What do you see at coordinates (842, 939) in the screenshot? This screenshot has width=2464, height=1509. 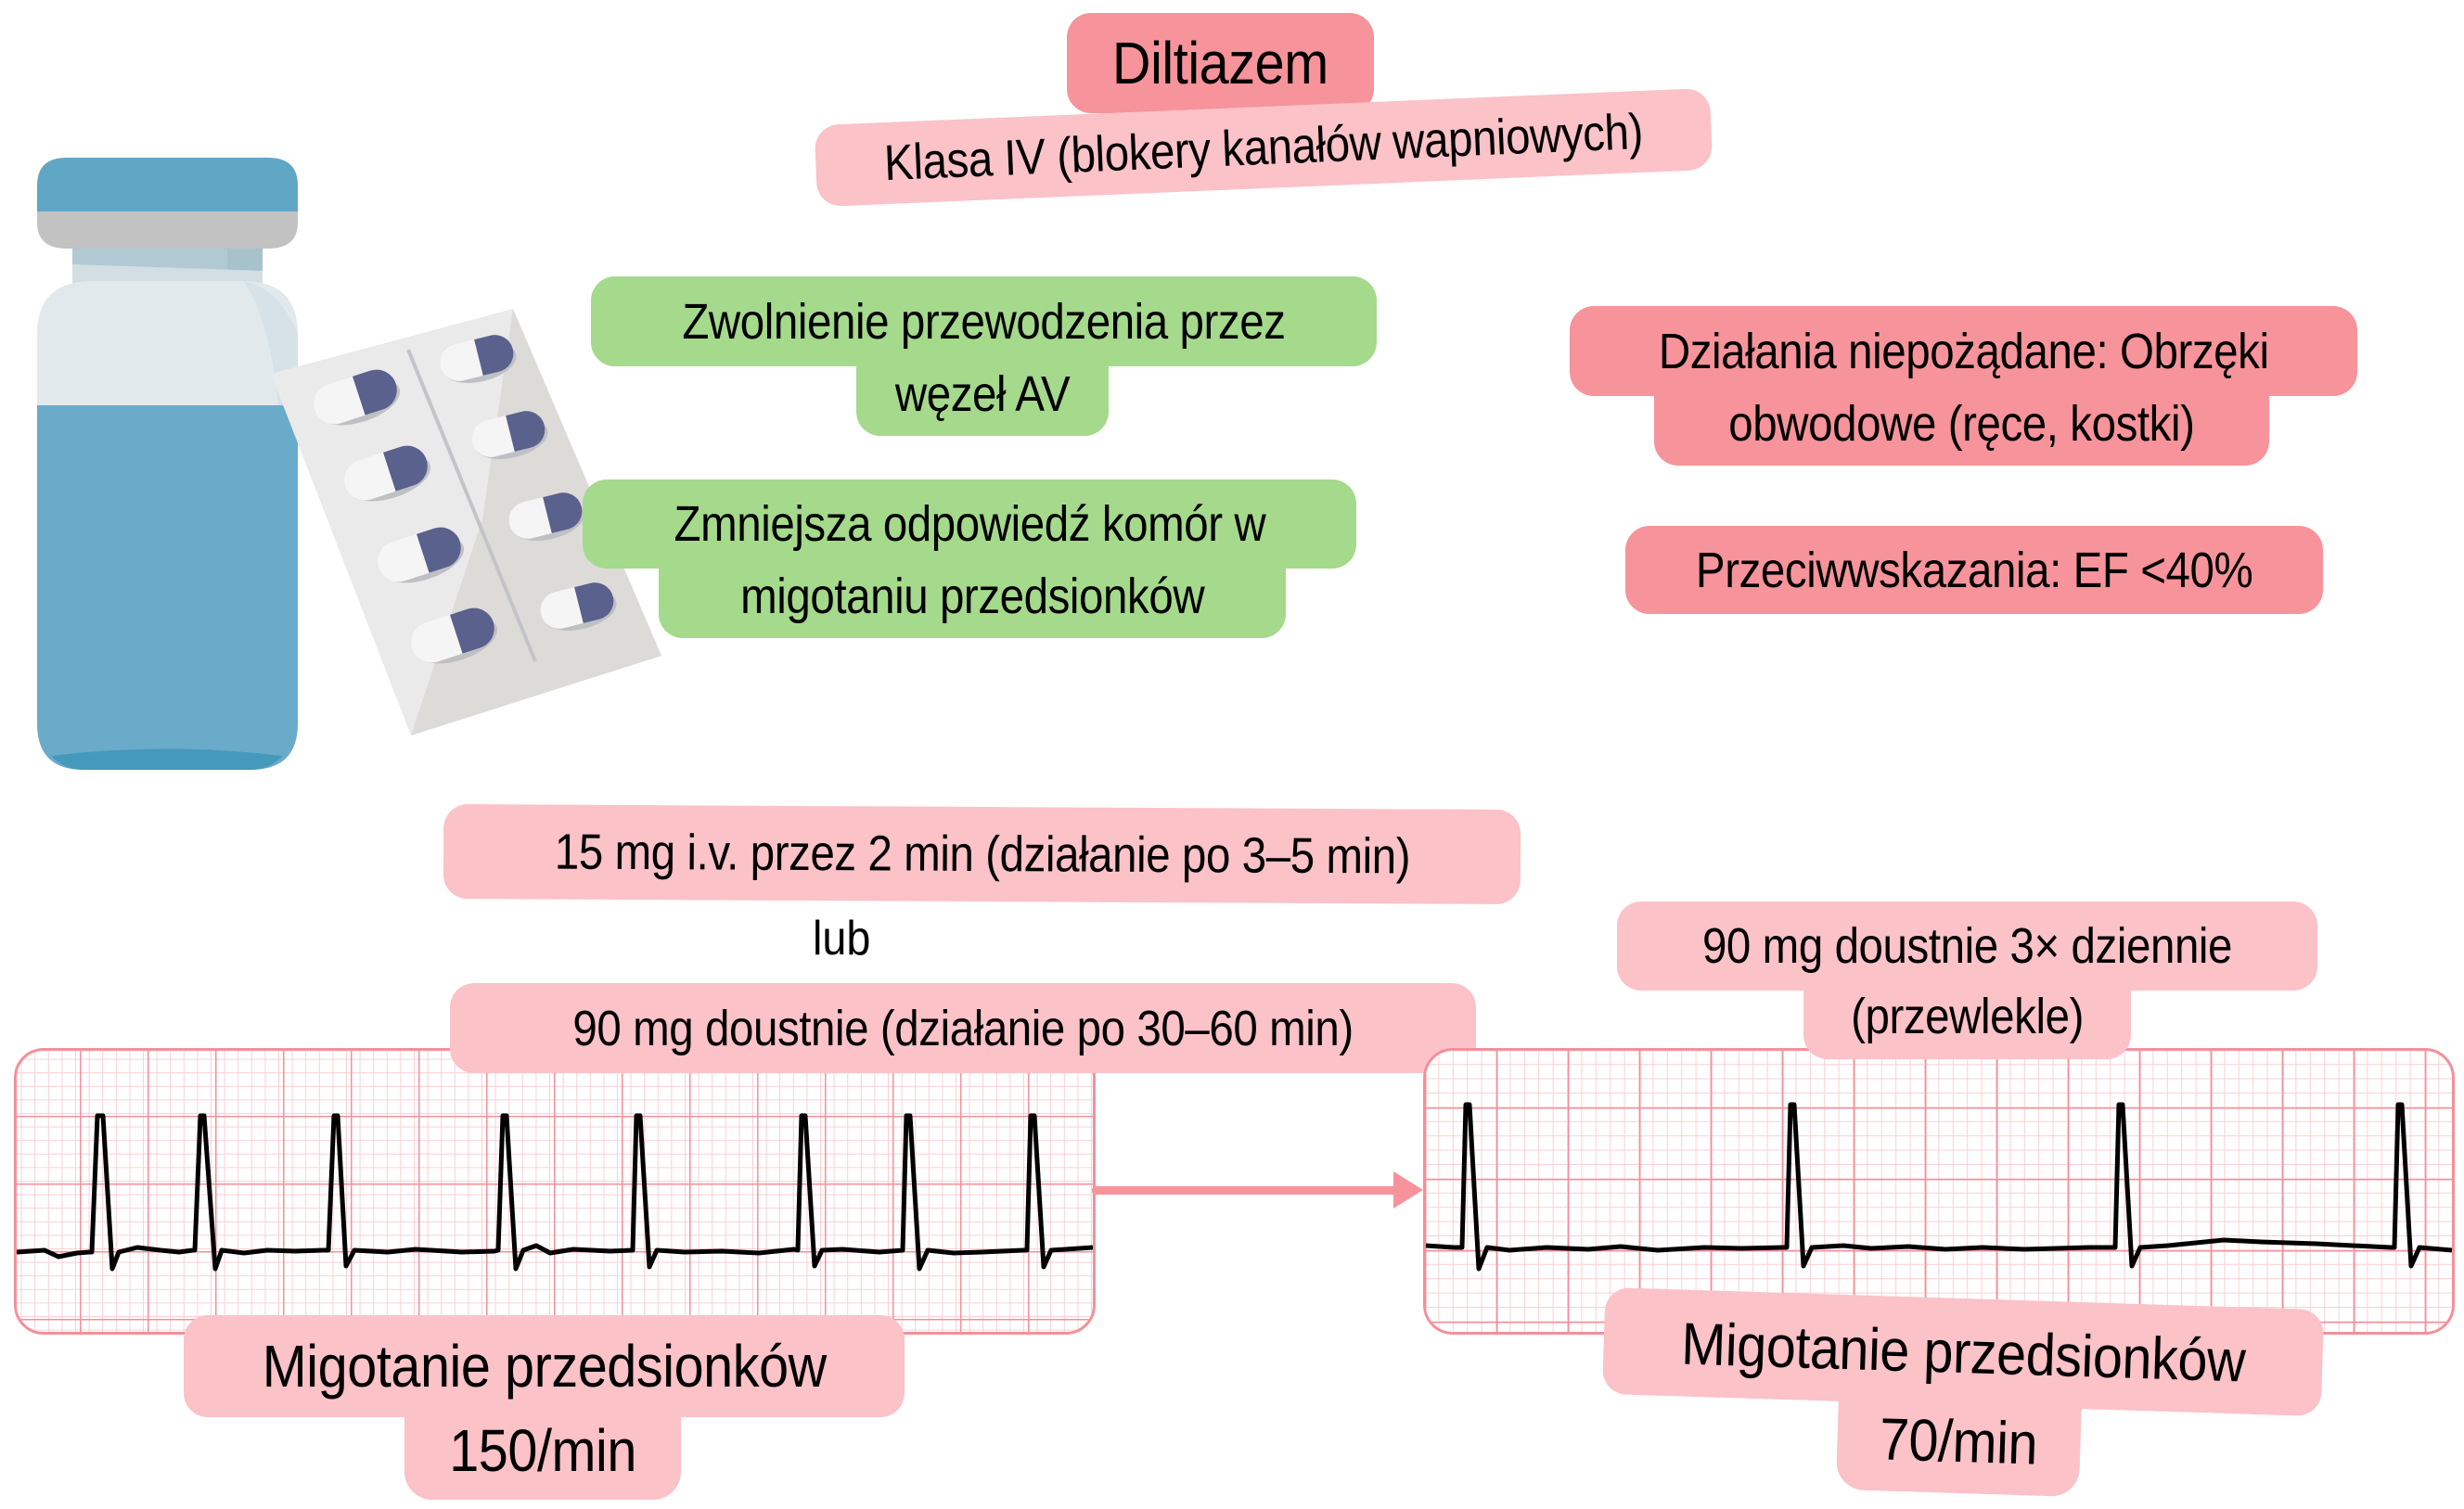 I see `or-label: lub` at bounding box center [842, 939].